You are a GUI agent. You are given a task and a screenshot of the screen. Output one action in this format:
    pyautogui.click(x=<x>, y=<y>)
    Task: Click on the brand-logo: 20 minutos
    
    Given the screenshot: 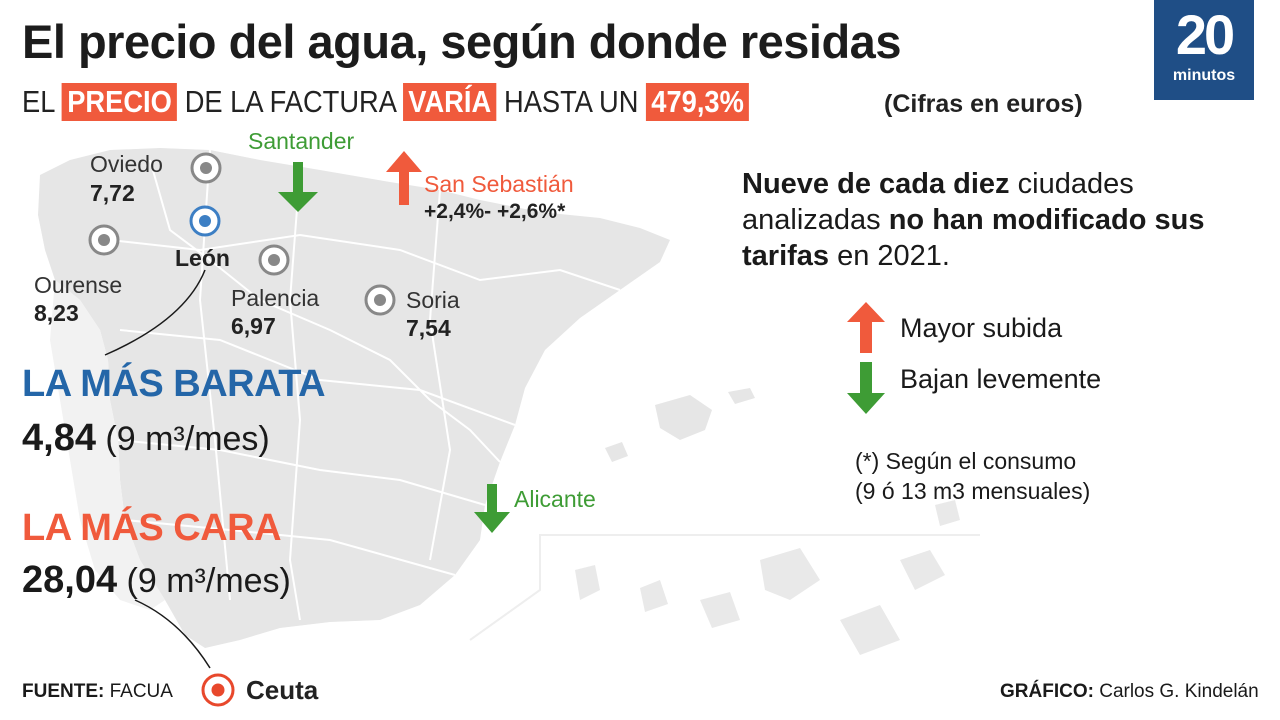 What is the action you would take?
    pyautogui.click(x=1204, y=50)
    